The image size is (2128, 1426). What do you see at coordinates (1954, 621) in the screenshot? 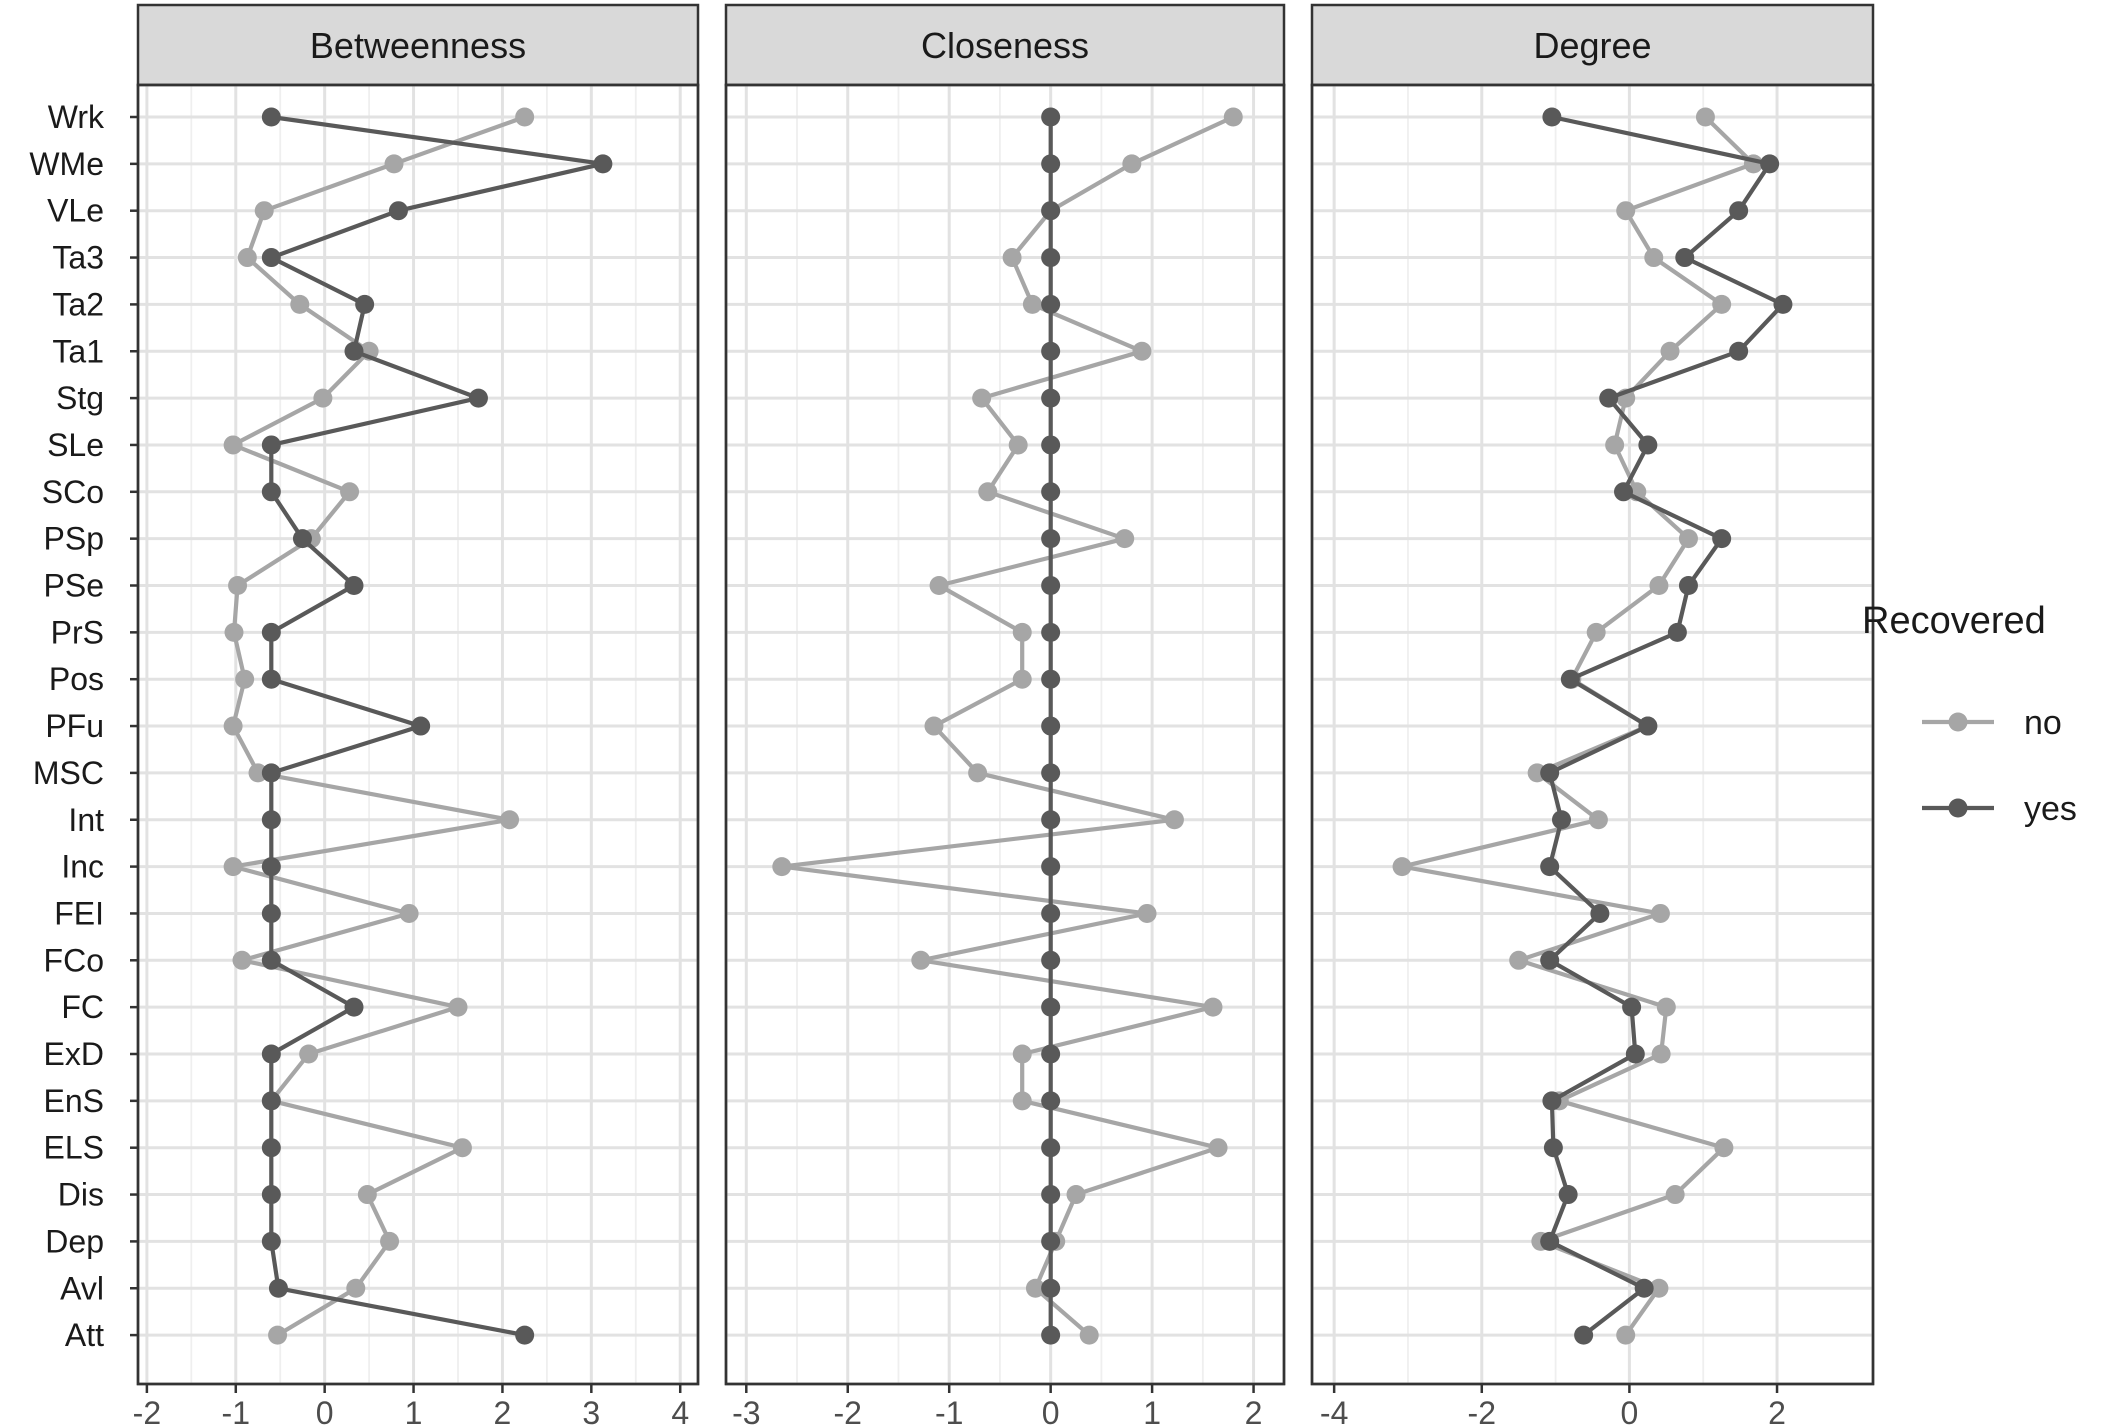
I see `legend-title: Recovered` at bounding box center [1954, 621].